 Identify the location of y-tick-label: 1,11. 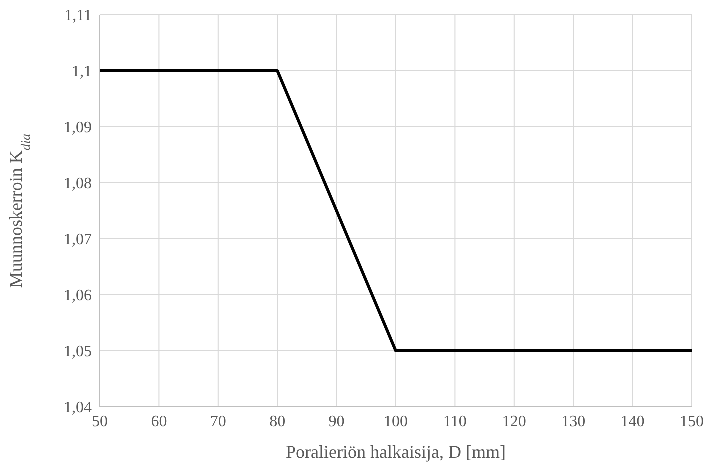
(78, 16).